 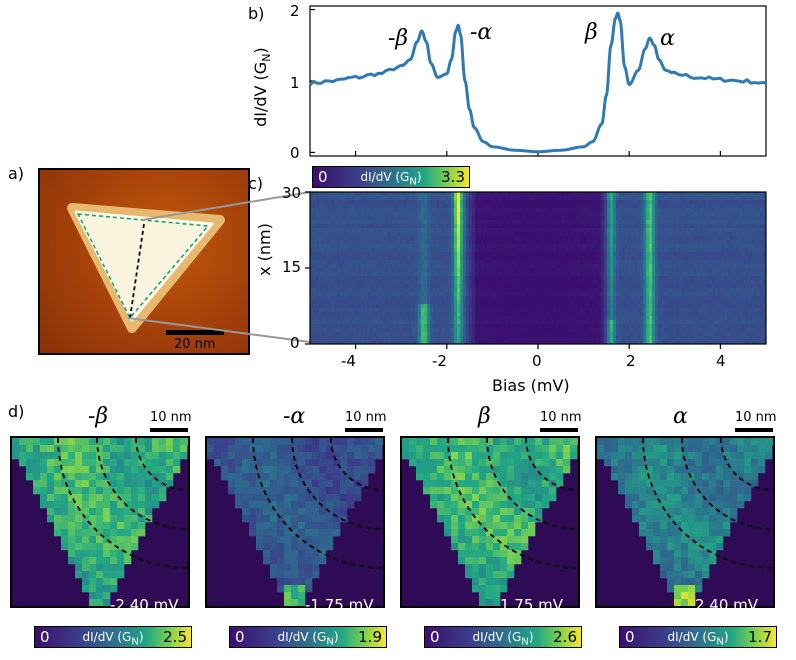 I want to click on xtick-c-minus4: -4, so click(x=348, y=361).